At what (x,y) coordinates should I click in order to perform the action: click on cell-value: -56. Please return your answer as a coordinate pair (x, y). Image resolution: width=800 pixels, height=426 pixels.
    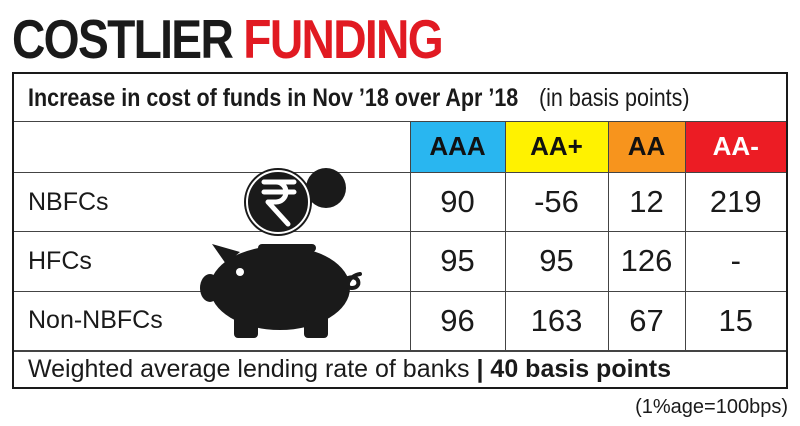
    Looking at the image, I should click on (556, 202).